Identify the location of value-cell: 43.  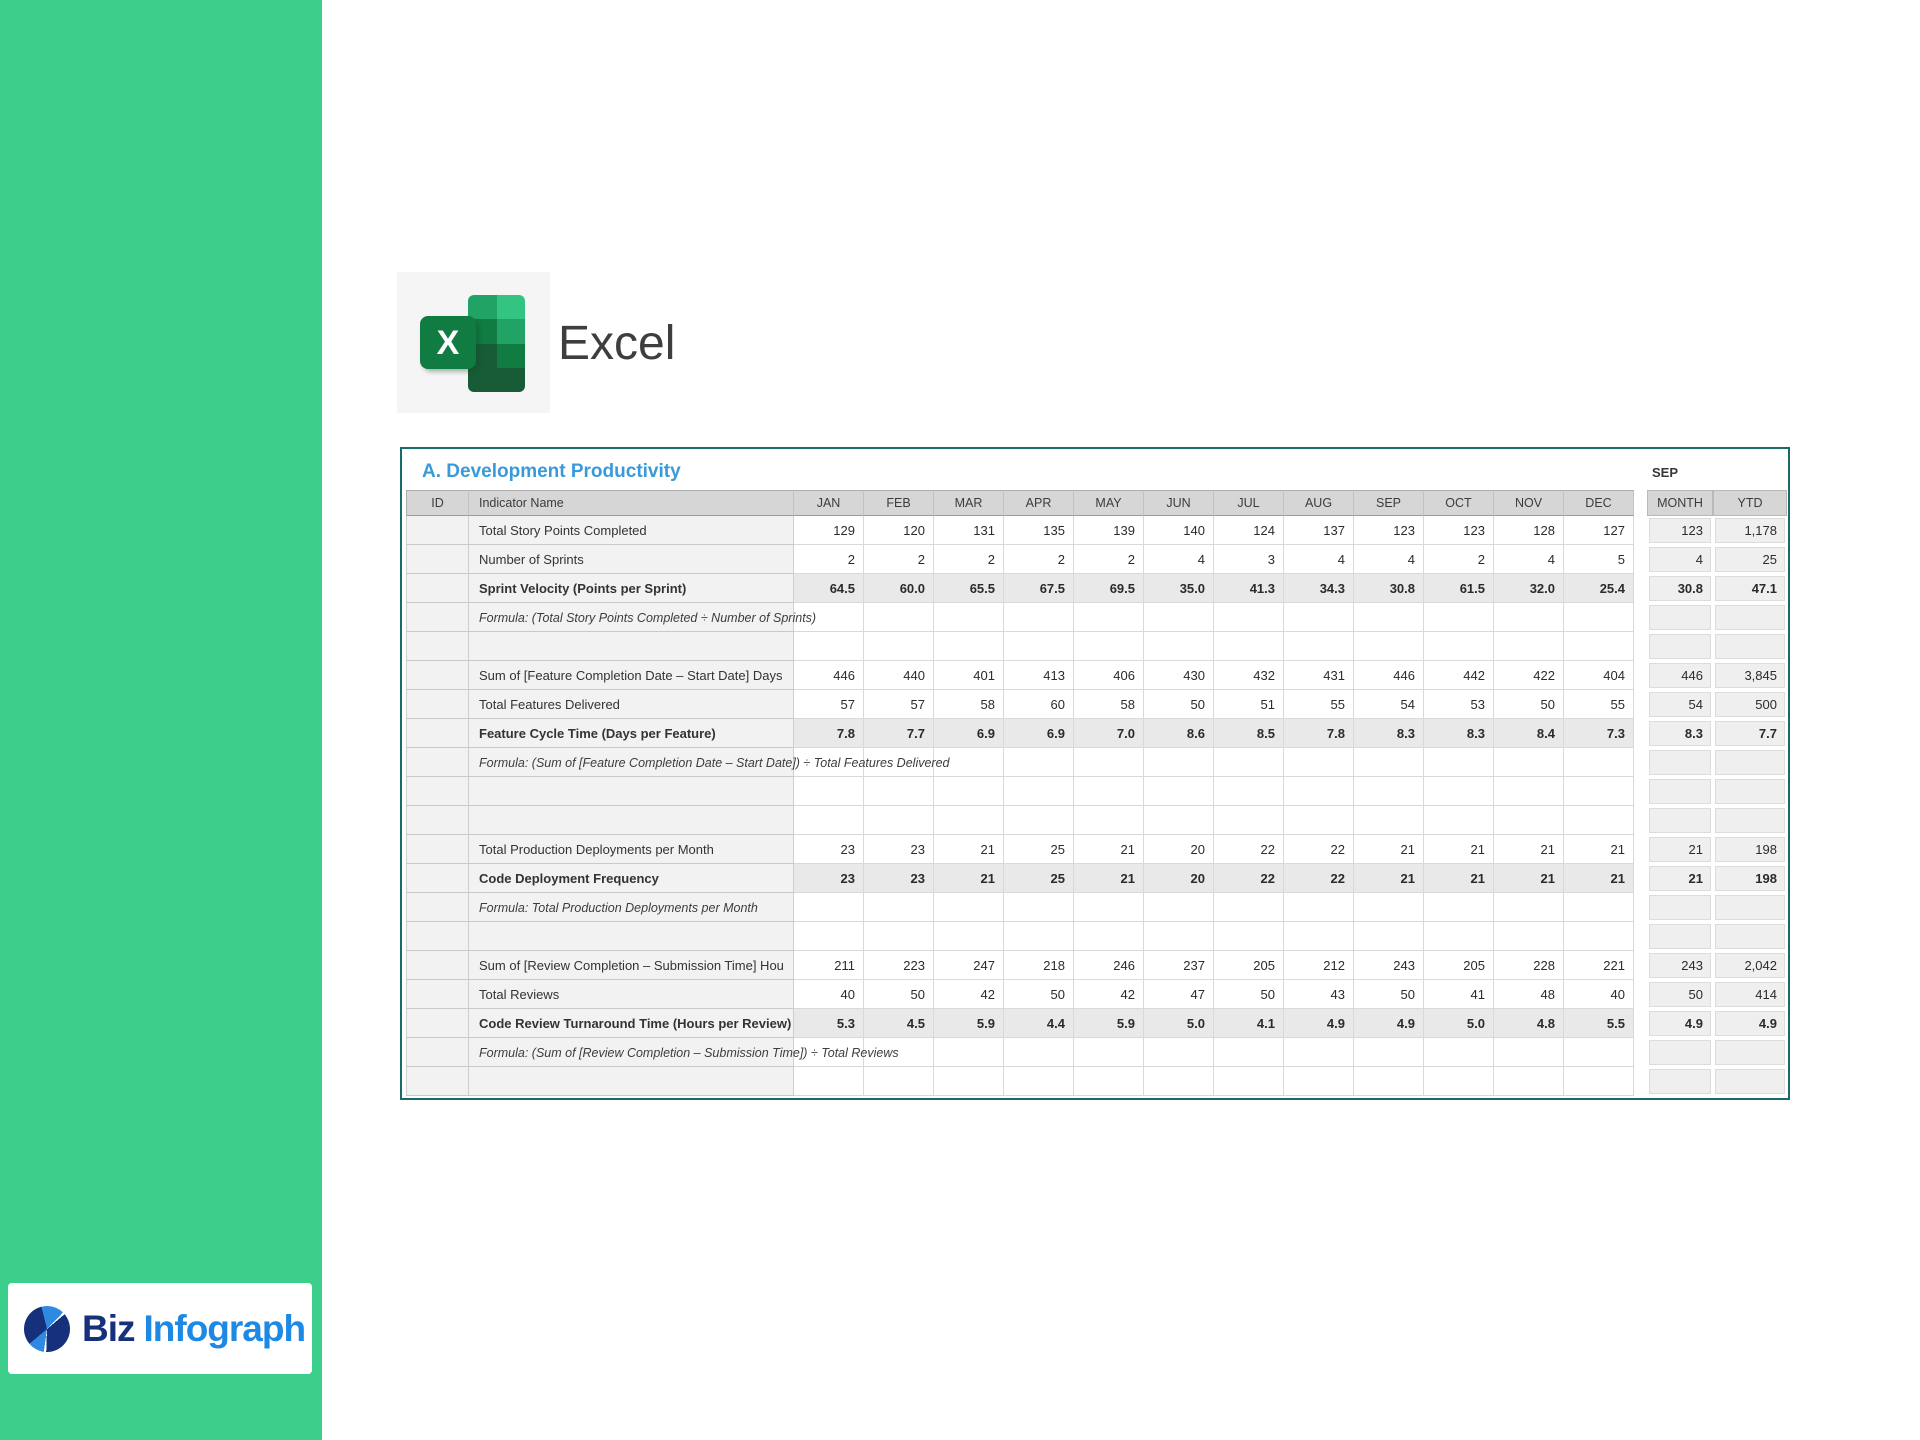
(1319, 994).